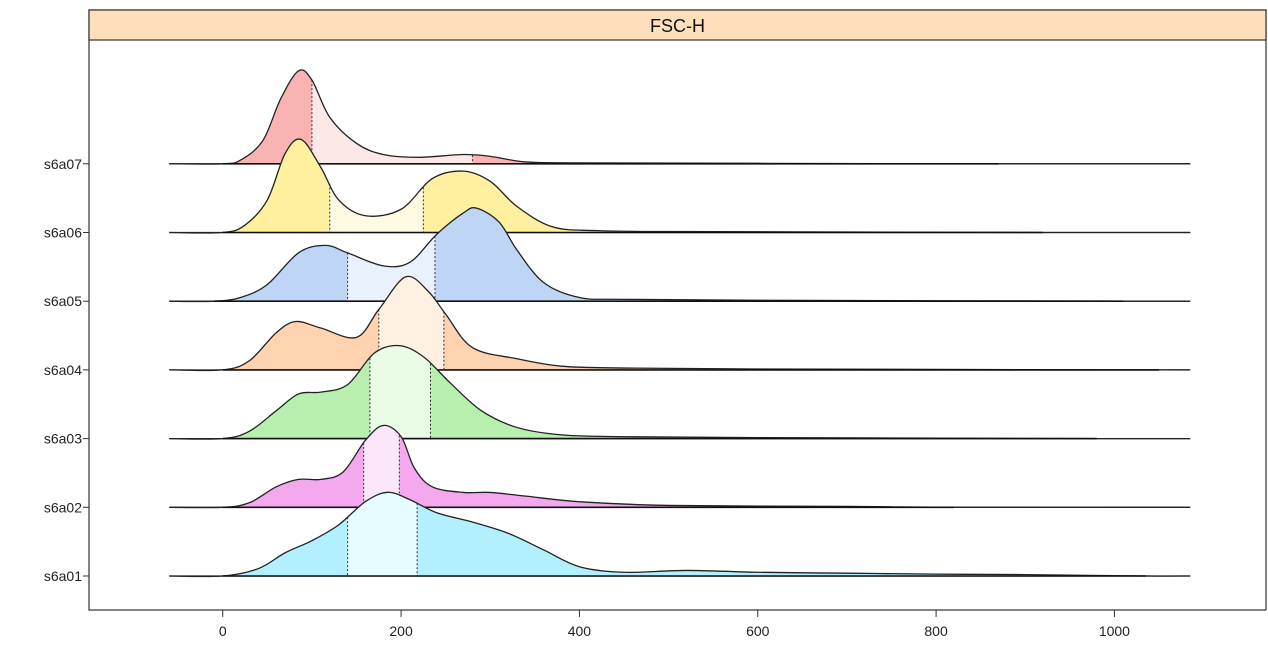 Image resolution: width=1268 pixels, height=651 pixels. I want to click on x-axis: 0 200 400 600 800 1000, so click(674, 624).